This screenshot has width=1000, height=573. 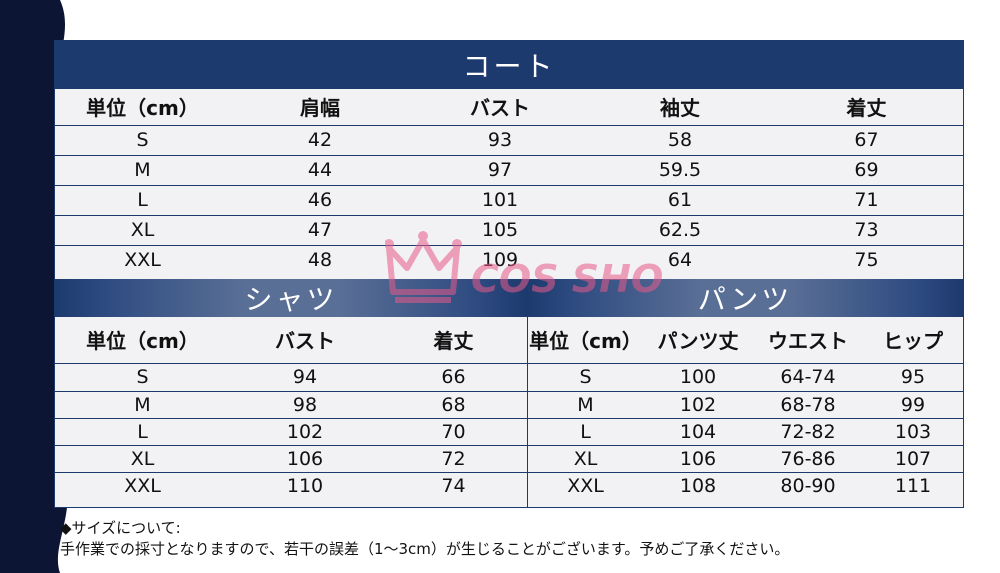 What do you see at coordinates (320, 230) in the screenshot?
I see `table-cell: 47` at bounding box center [320, 230].